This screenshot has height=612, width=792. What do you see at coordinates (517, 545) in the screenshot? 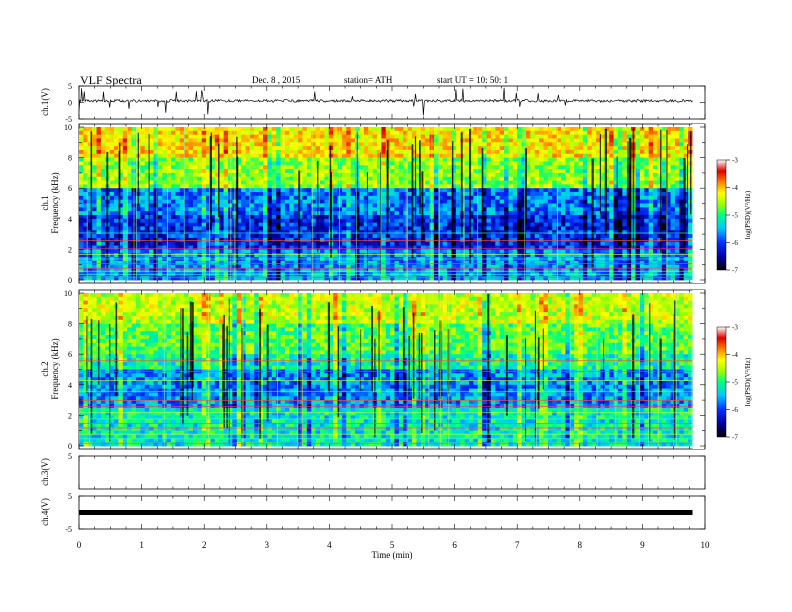
I see `x-tick-label: 7` at bounding box center [517, 545].